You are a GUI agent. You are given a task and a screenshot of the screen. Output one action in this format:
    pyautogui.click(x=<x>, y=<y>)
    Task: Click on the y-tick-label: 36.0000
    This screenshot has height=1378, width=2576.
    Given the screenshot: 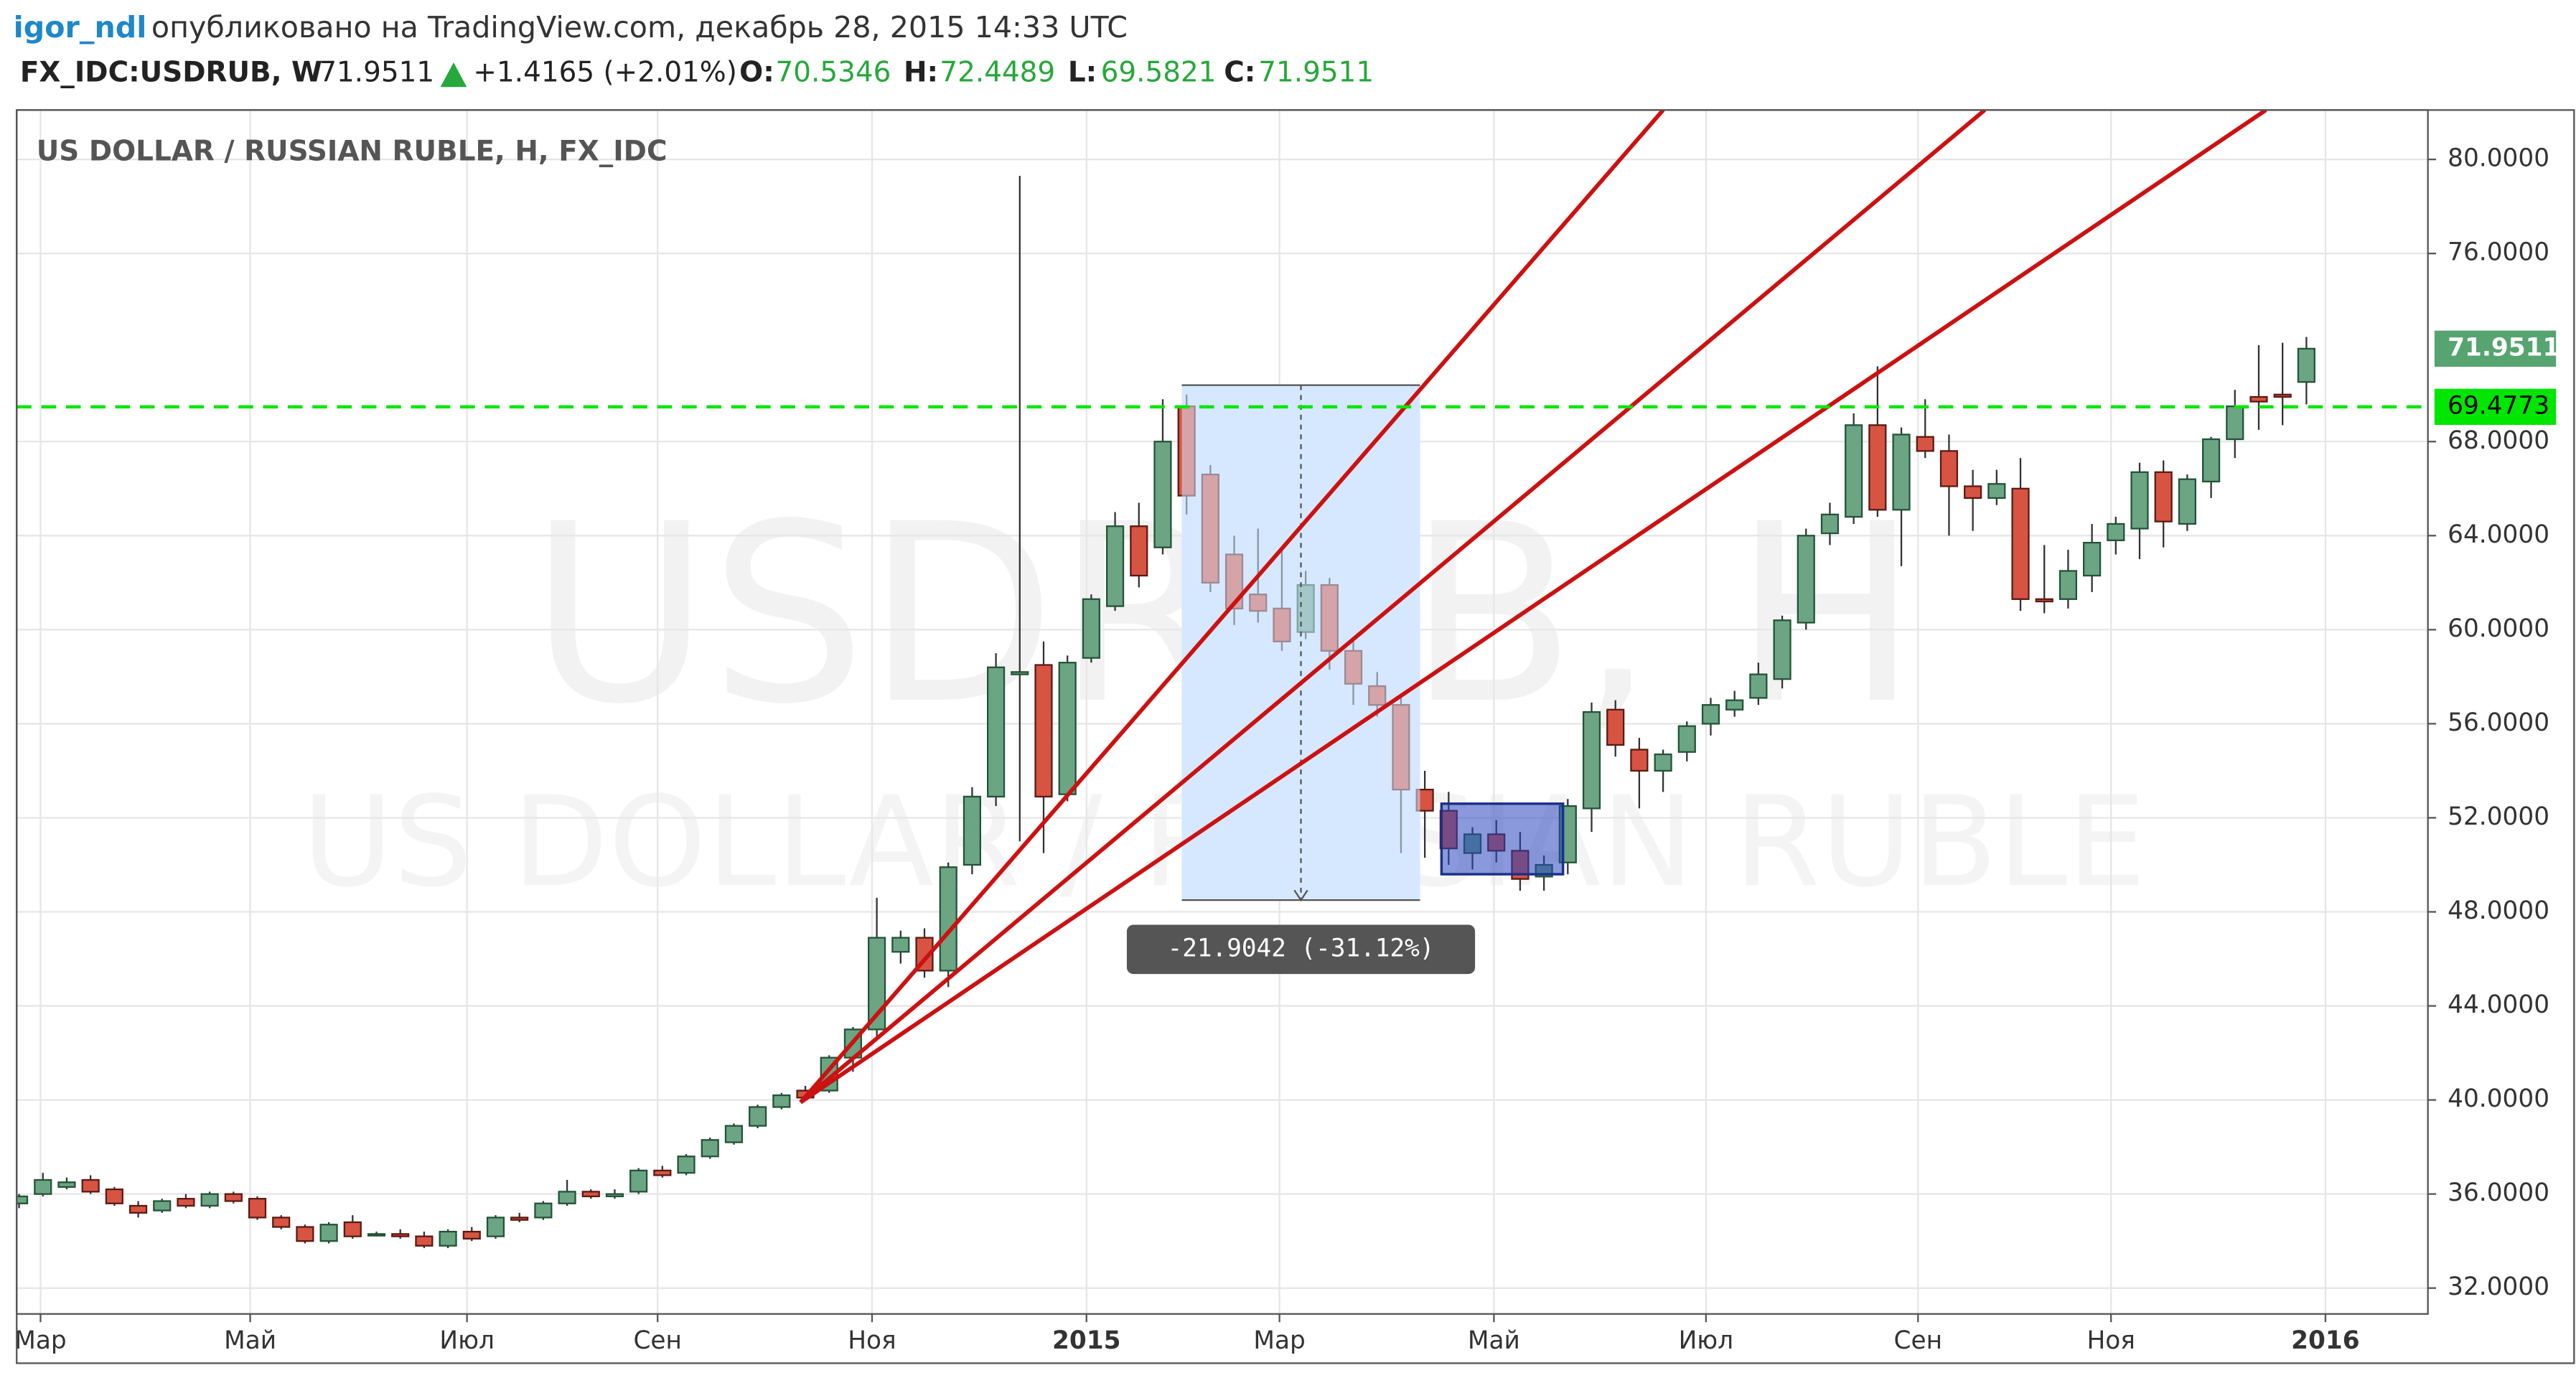 What is the action you would take?
    pyautogui.click(x=2498, y=1192)
    